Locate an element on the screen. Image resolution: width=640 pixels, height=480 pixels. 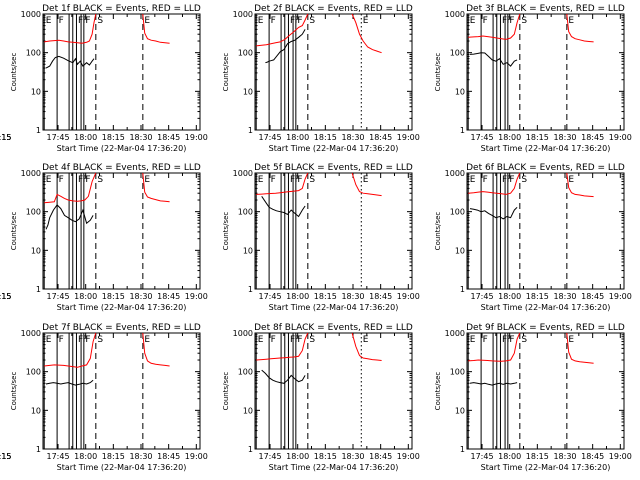
plot-title: Det 3f BLACK = Events, RED = LLD is located at coordinates (545, 9).